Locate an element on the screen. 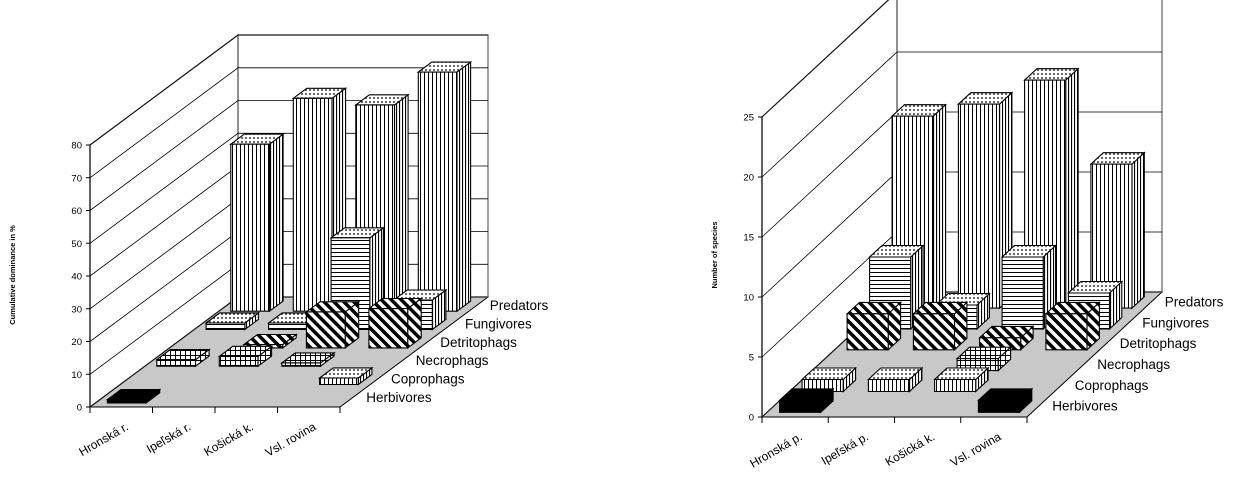 This screenshot has height=501, width=1256. y-tick-label: 15 is located at coordinates (748, 238).